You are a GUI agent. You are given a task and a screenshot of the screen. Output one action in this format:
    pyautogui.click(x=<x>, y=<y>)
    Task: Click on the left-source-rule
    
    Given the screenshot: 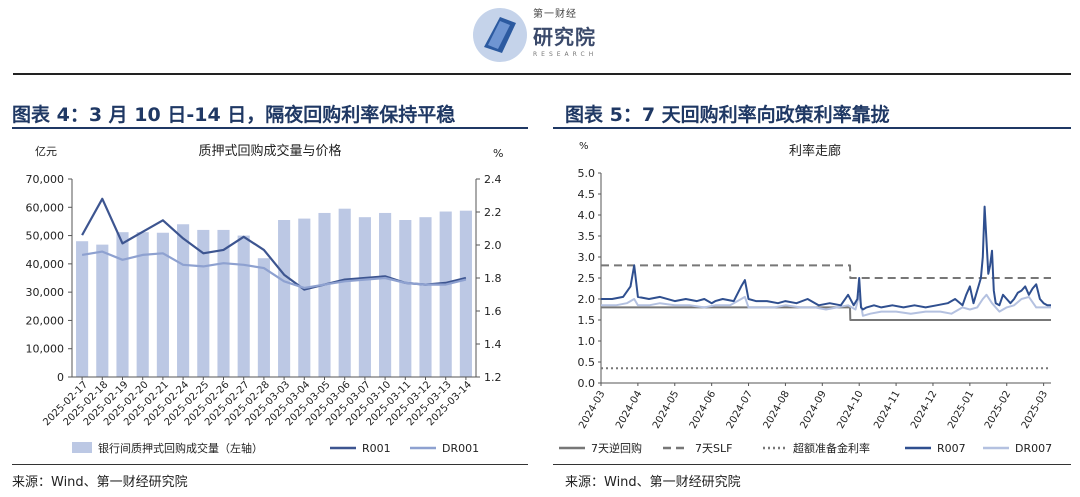 What is the action you would take?
    pyautogui.click(x=270, y=464)
    